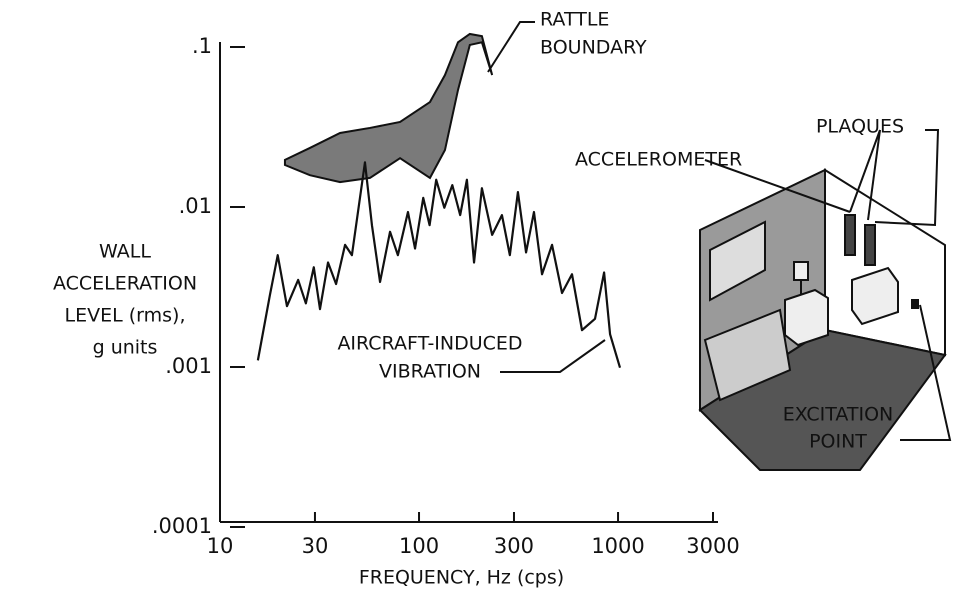 The width and height of the screenshot is (955, 597). Describe the element at coordinates (125, 316) in the screenshot. I see `y-axis-label: LEVEL (rms),` at that location.